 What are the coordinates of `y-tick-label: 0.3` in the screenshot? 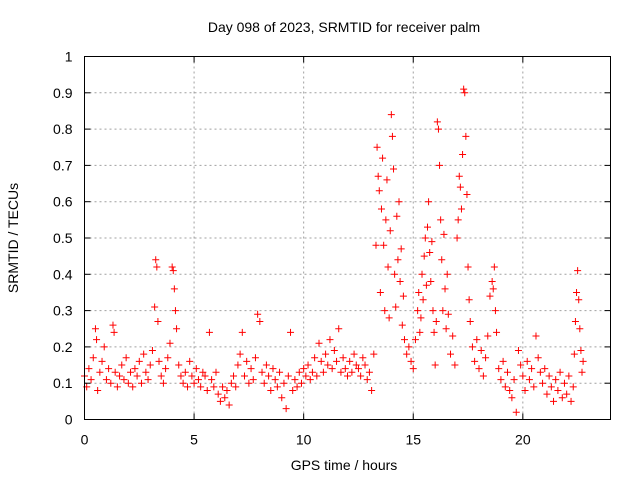 It's located at (63, 311).